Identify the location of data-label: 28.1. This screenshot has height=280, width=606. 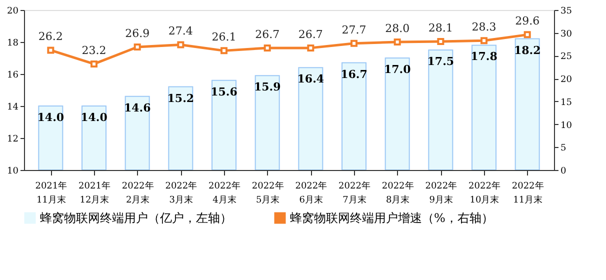
(440, 28).